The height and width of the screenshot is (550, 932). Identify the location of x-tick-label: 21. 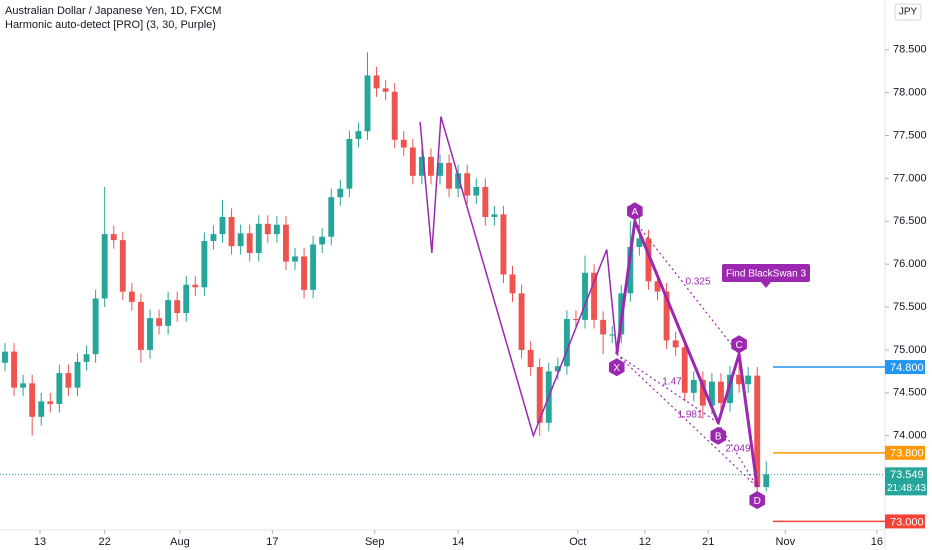
(708, 542).